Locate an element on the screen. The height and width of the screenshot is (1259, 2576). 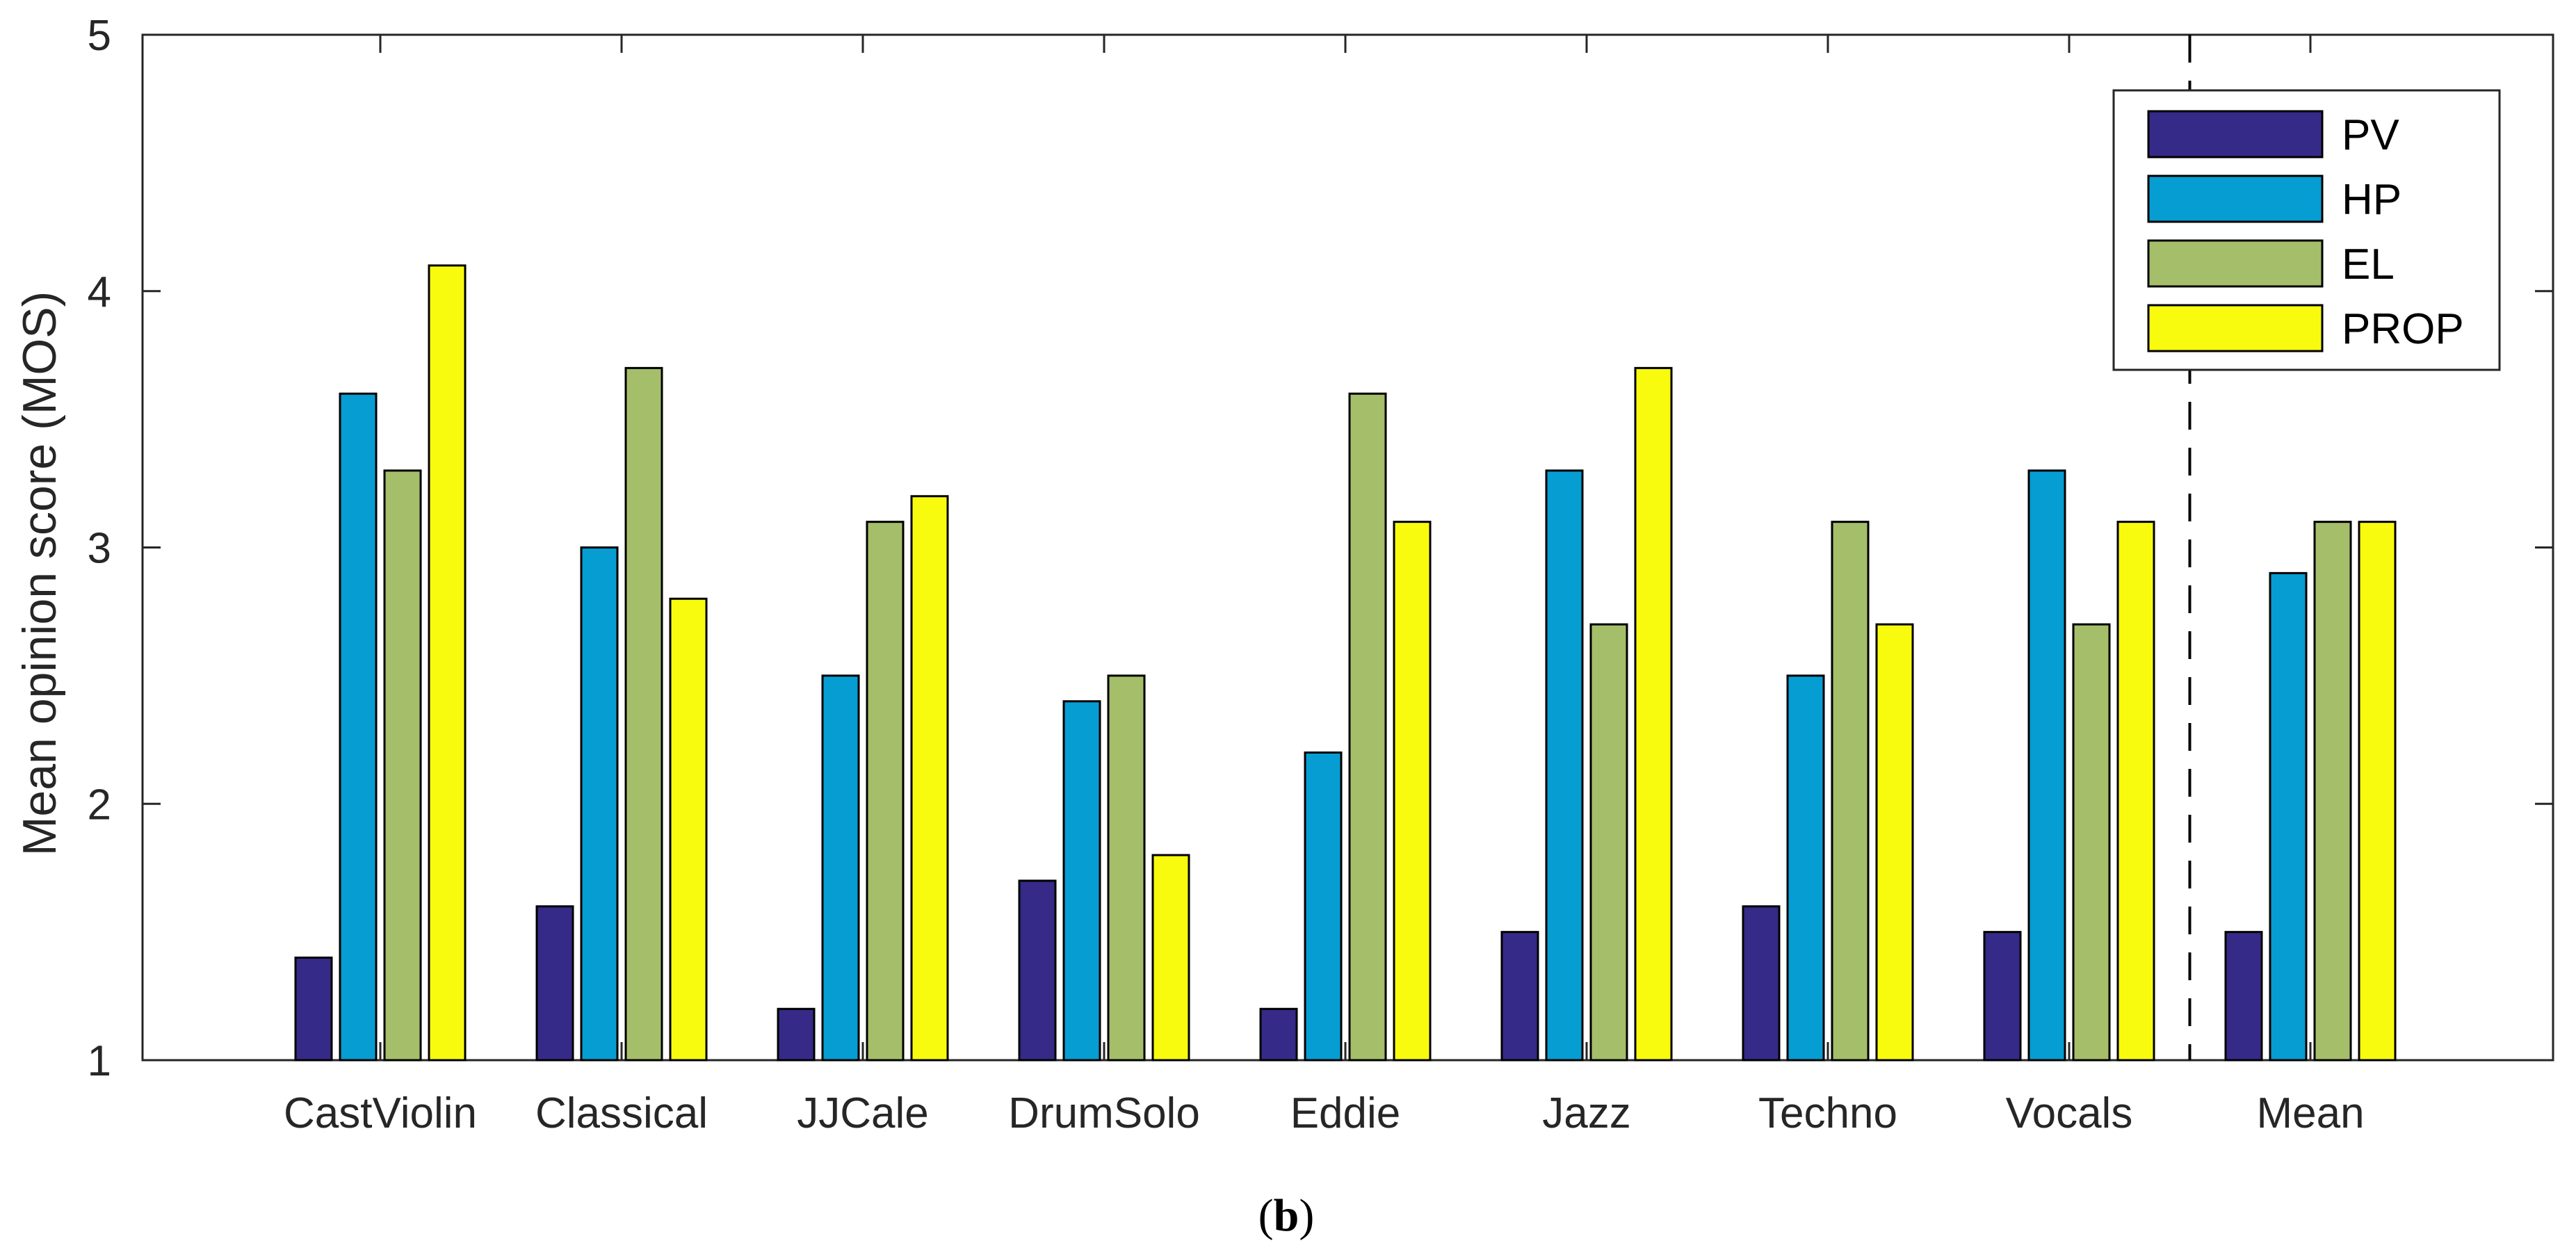
bar-prop-jjcale is located at coordinates (929, 778).